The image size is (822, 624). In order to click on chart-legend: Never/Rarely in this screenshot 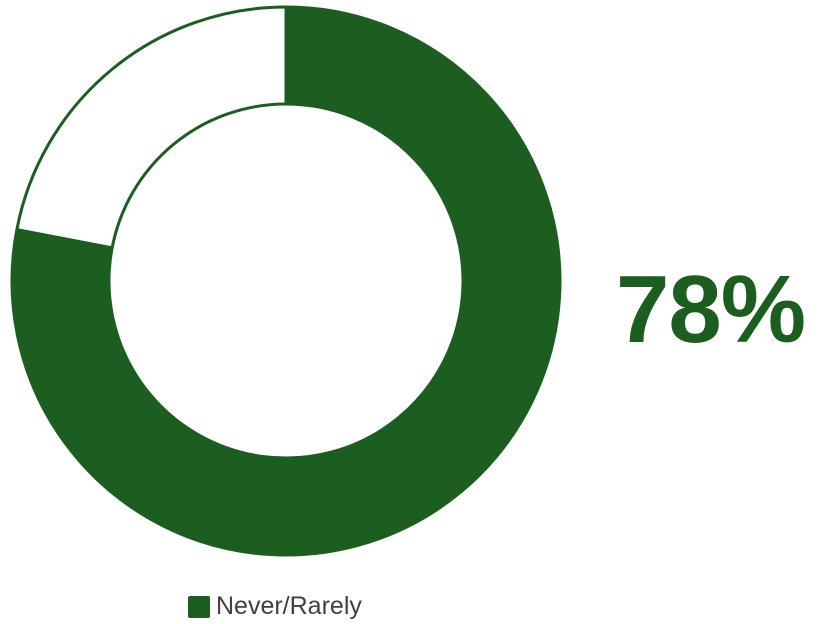, I will do `click(275, 606)`.